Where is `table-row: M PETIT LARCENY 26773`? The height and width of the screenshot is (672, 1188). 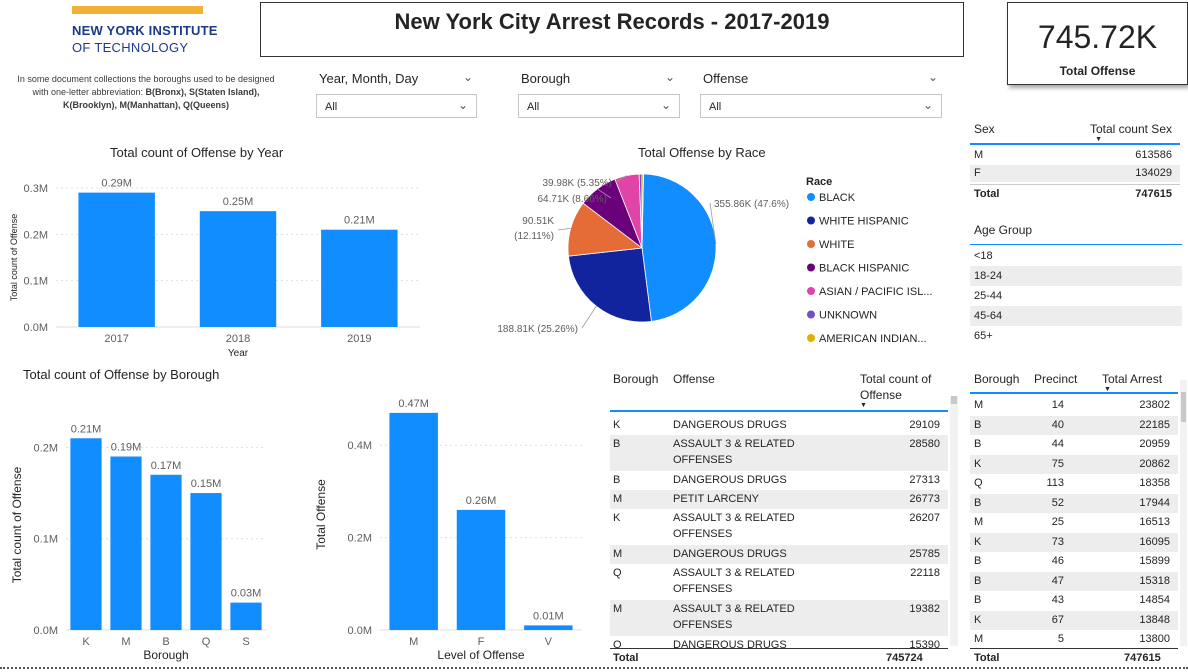
table-row: M PETIT LARCENY 26773 is located at coordinates (779, 499).